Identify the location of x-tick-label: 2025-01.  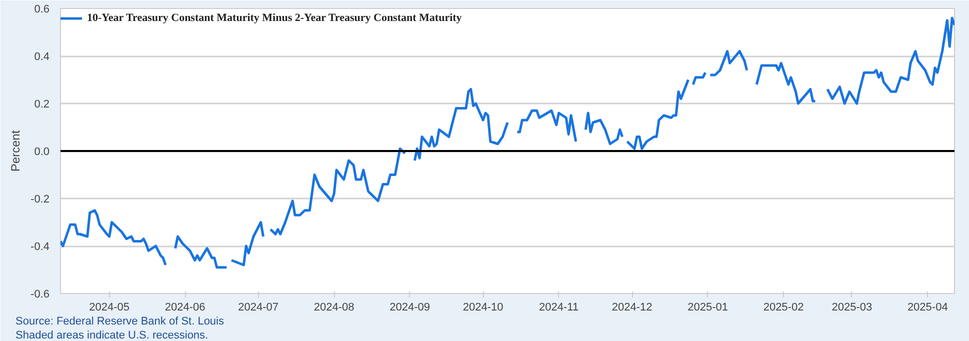
(708, 308).